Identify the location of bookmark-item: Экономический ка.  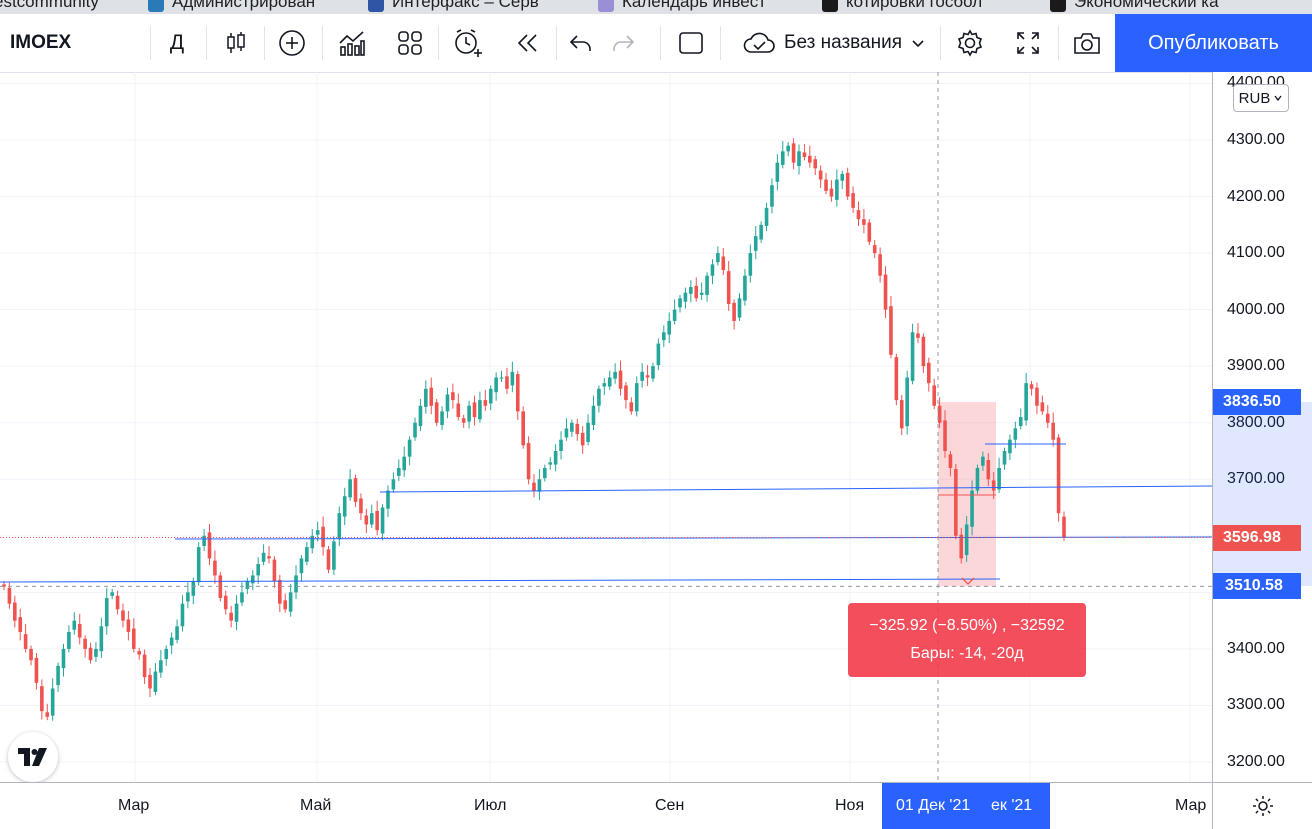
(1134, 6).